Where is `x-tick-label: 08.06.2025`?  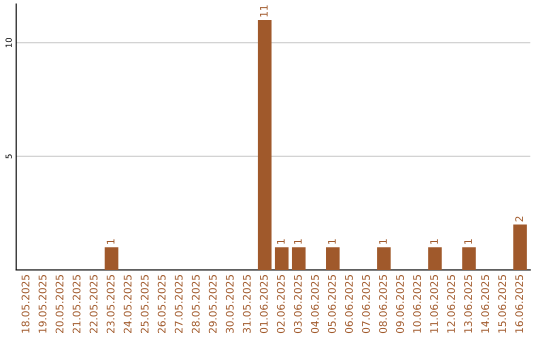 x-tick-label: 08.06.2025 is located at coordinates (383, 304).